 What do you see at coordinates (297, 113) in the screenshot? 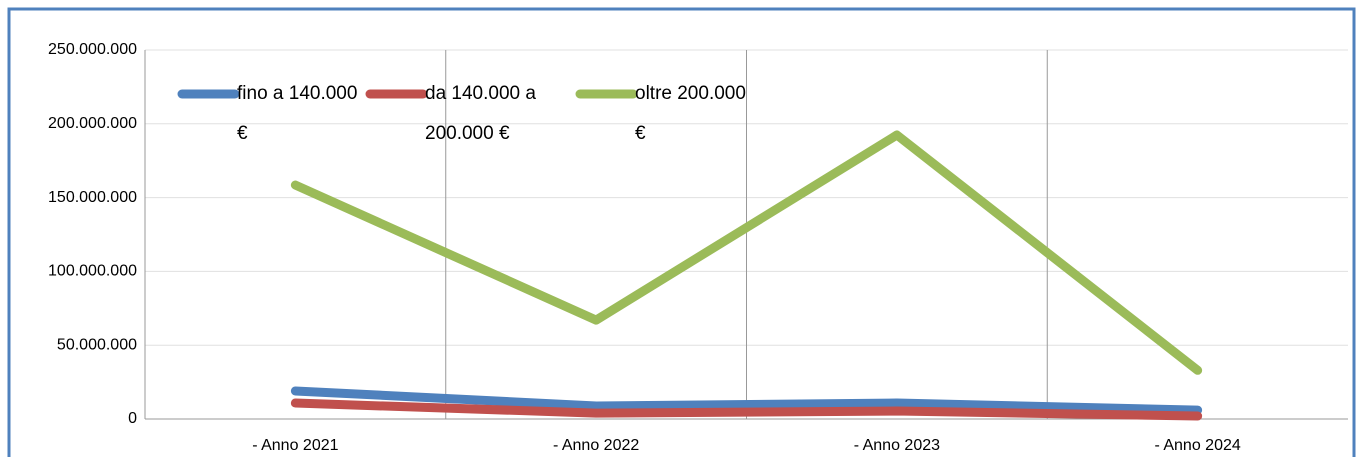
I see `legend-label: fino a 140.000 €` at bounding box center [297, 113].